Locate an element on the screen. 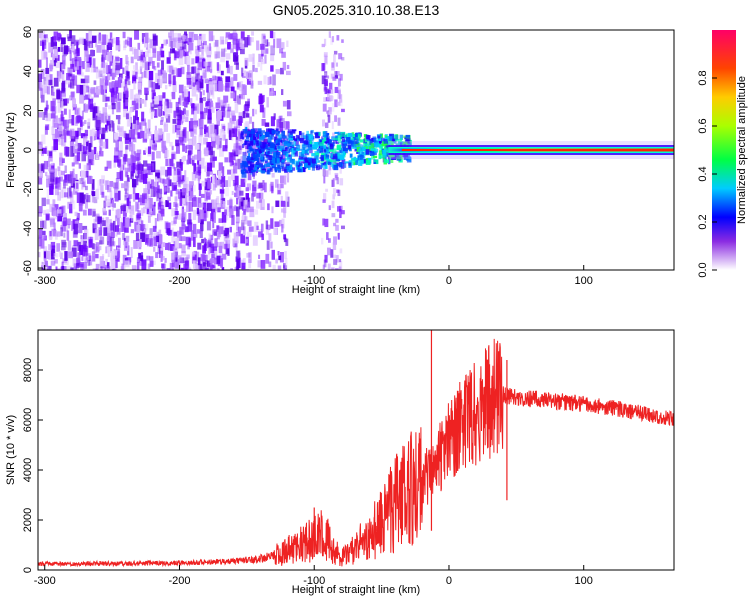  colorbar-tick-label: 0.8 is located at coordinates (703, 77).